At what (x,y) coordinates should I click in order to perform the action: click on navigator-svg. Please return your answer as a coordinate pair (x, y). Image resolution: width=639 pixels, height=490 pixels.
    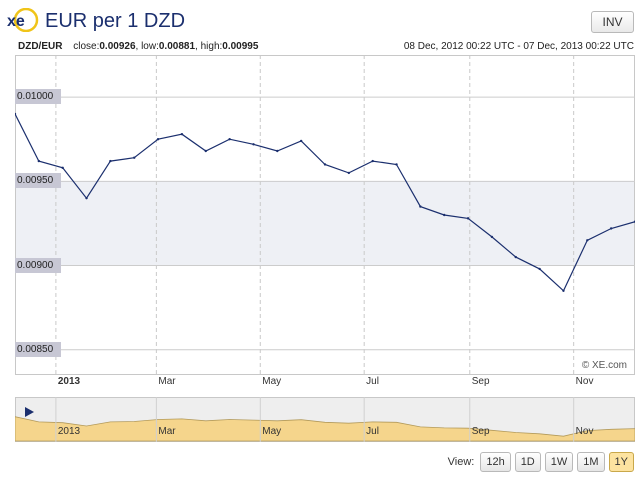
    Looking at the image, I should click on (325, 419).